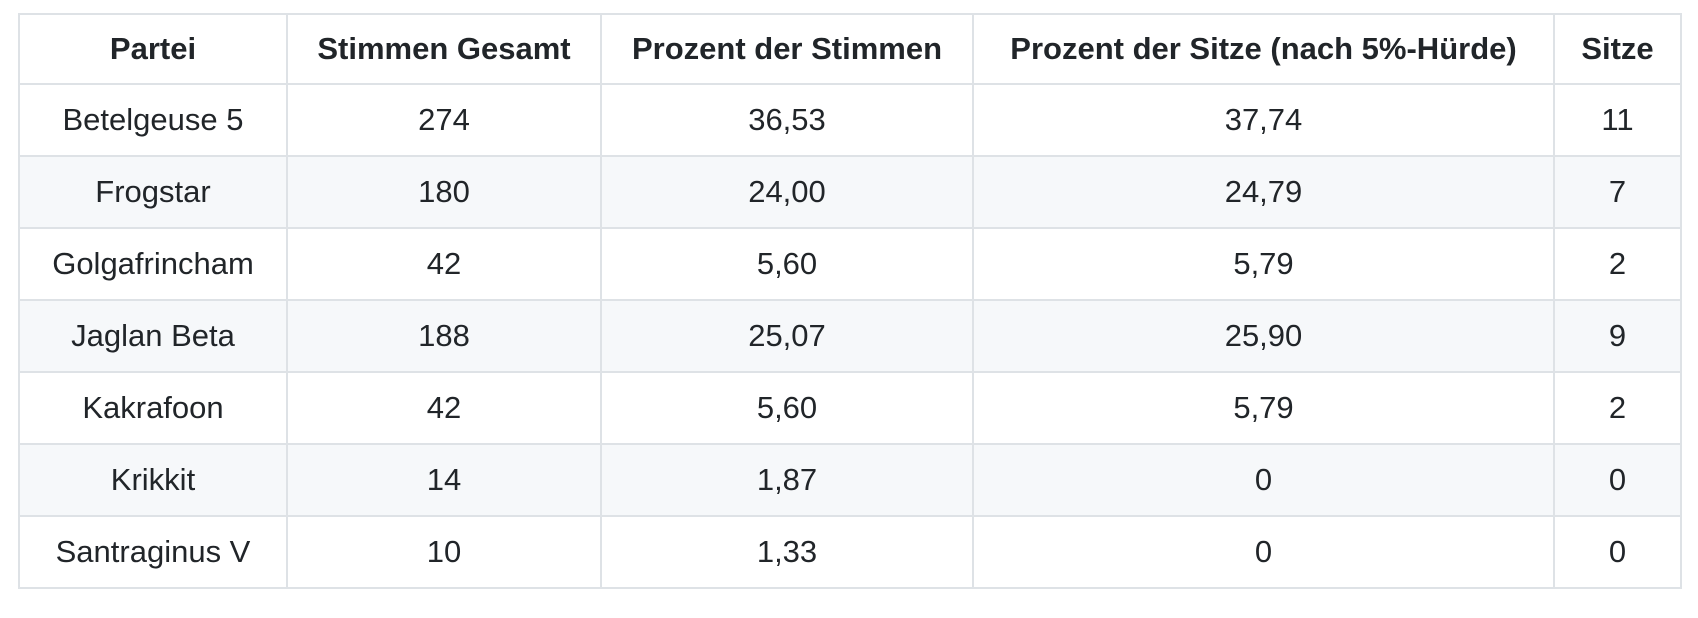 The image size is (1698, 618). Describe the element at coordinates (1263, 192) in the screenshot. I see `cell-prozent-der-sitze: 24,79` at that location.